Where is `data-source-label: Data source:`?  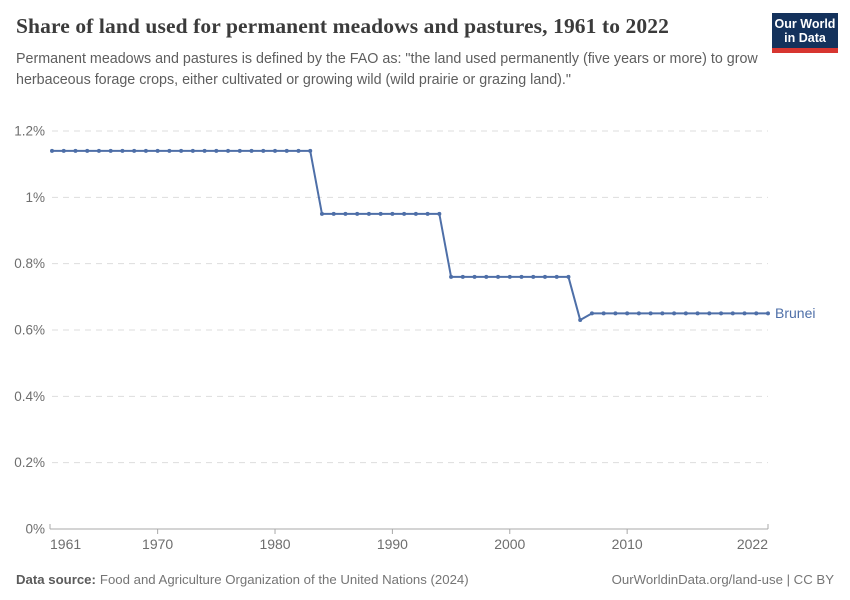
data-source-label: Data source: is located at coordinates (56, 579).